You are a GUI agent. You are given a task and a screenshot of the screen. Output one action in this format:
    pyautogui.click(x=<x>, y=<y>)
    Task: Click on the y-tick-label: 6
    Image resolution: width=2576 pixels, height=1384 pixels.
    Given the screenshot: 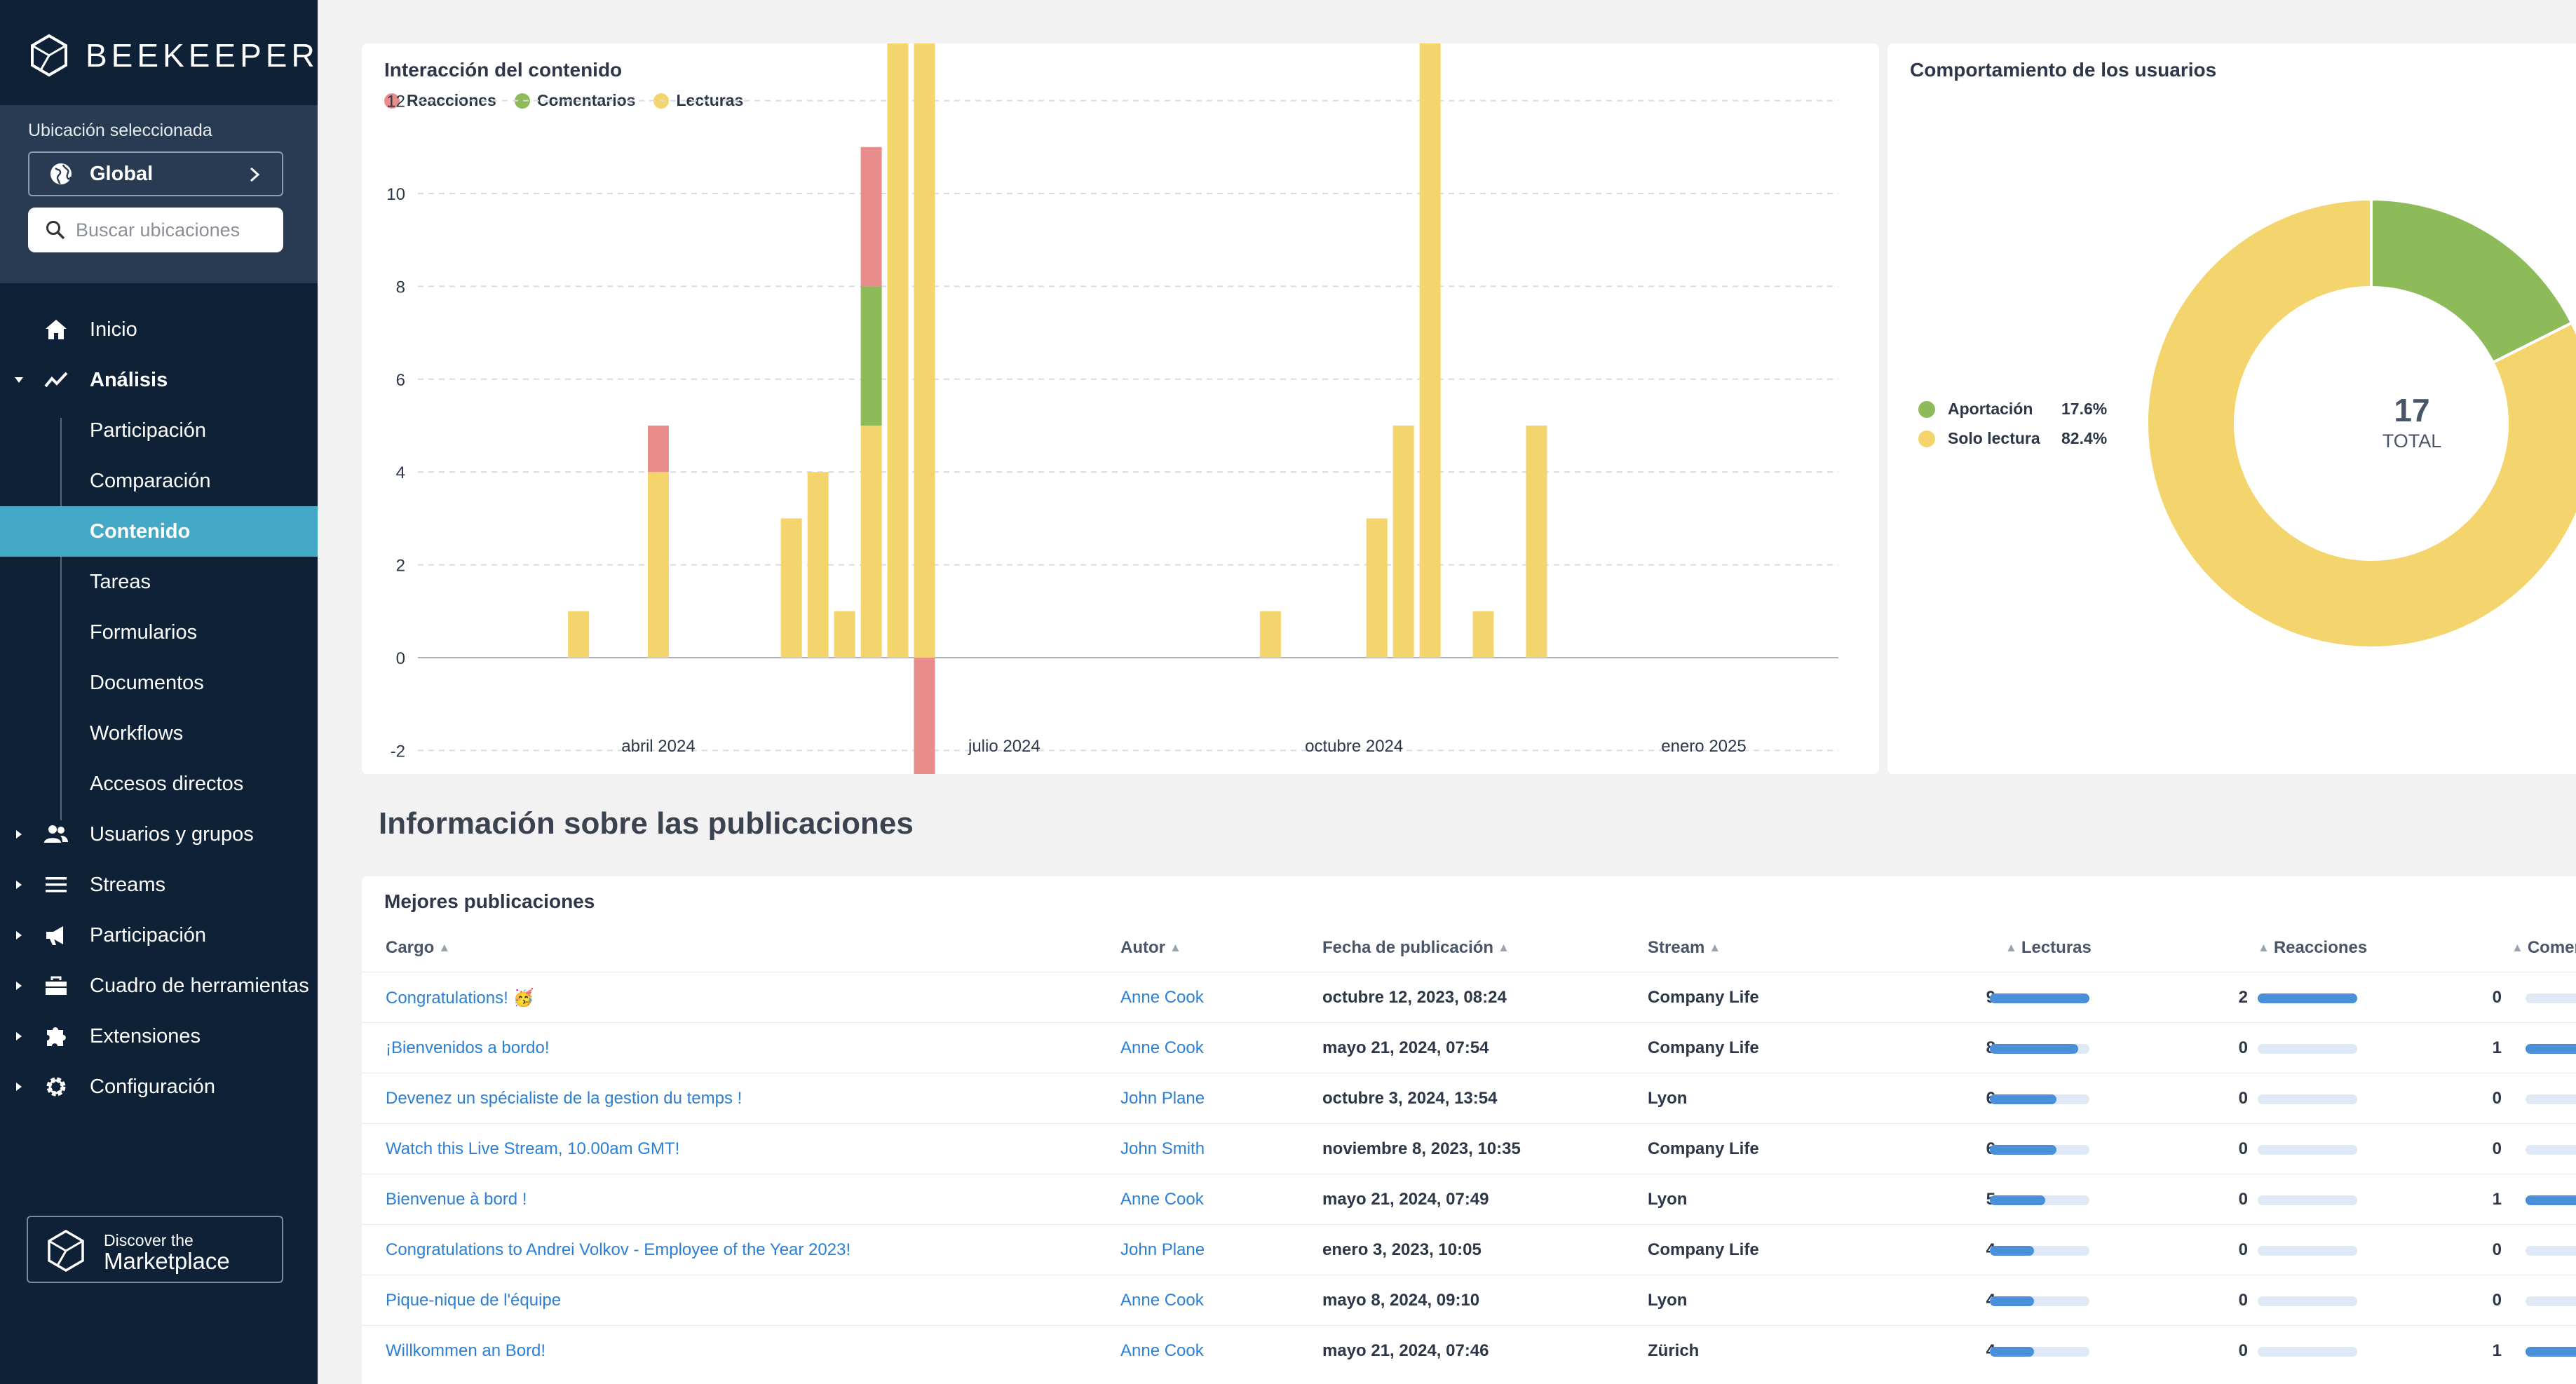 What is the action you would take?
    pyautogui.click(x=400, y=380)
    